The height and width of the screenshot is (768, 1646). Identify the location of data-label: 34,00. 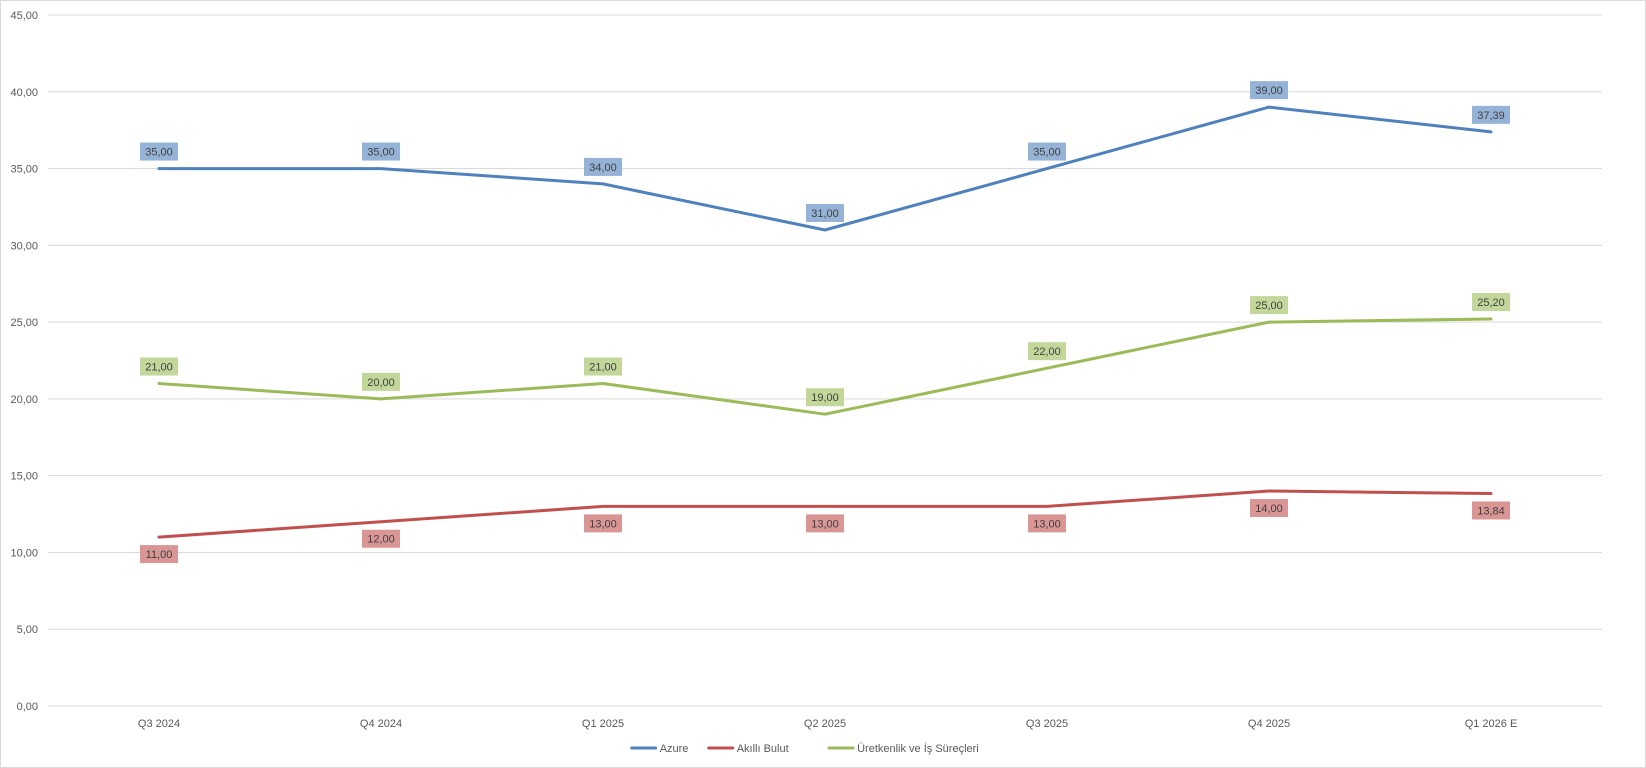
(603, 166).